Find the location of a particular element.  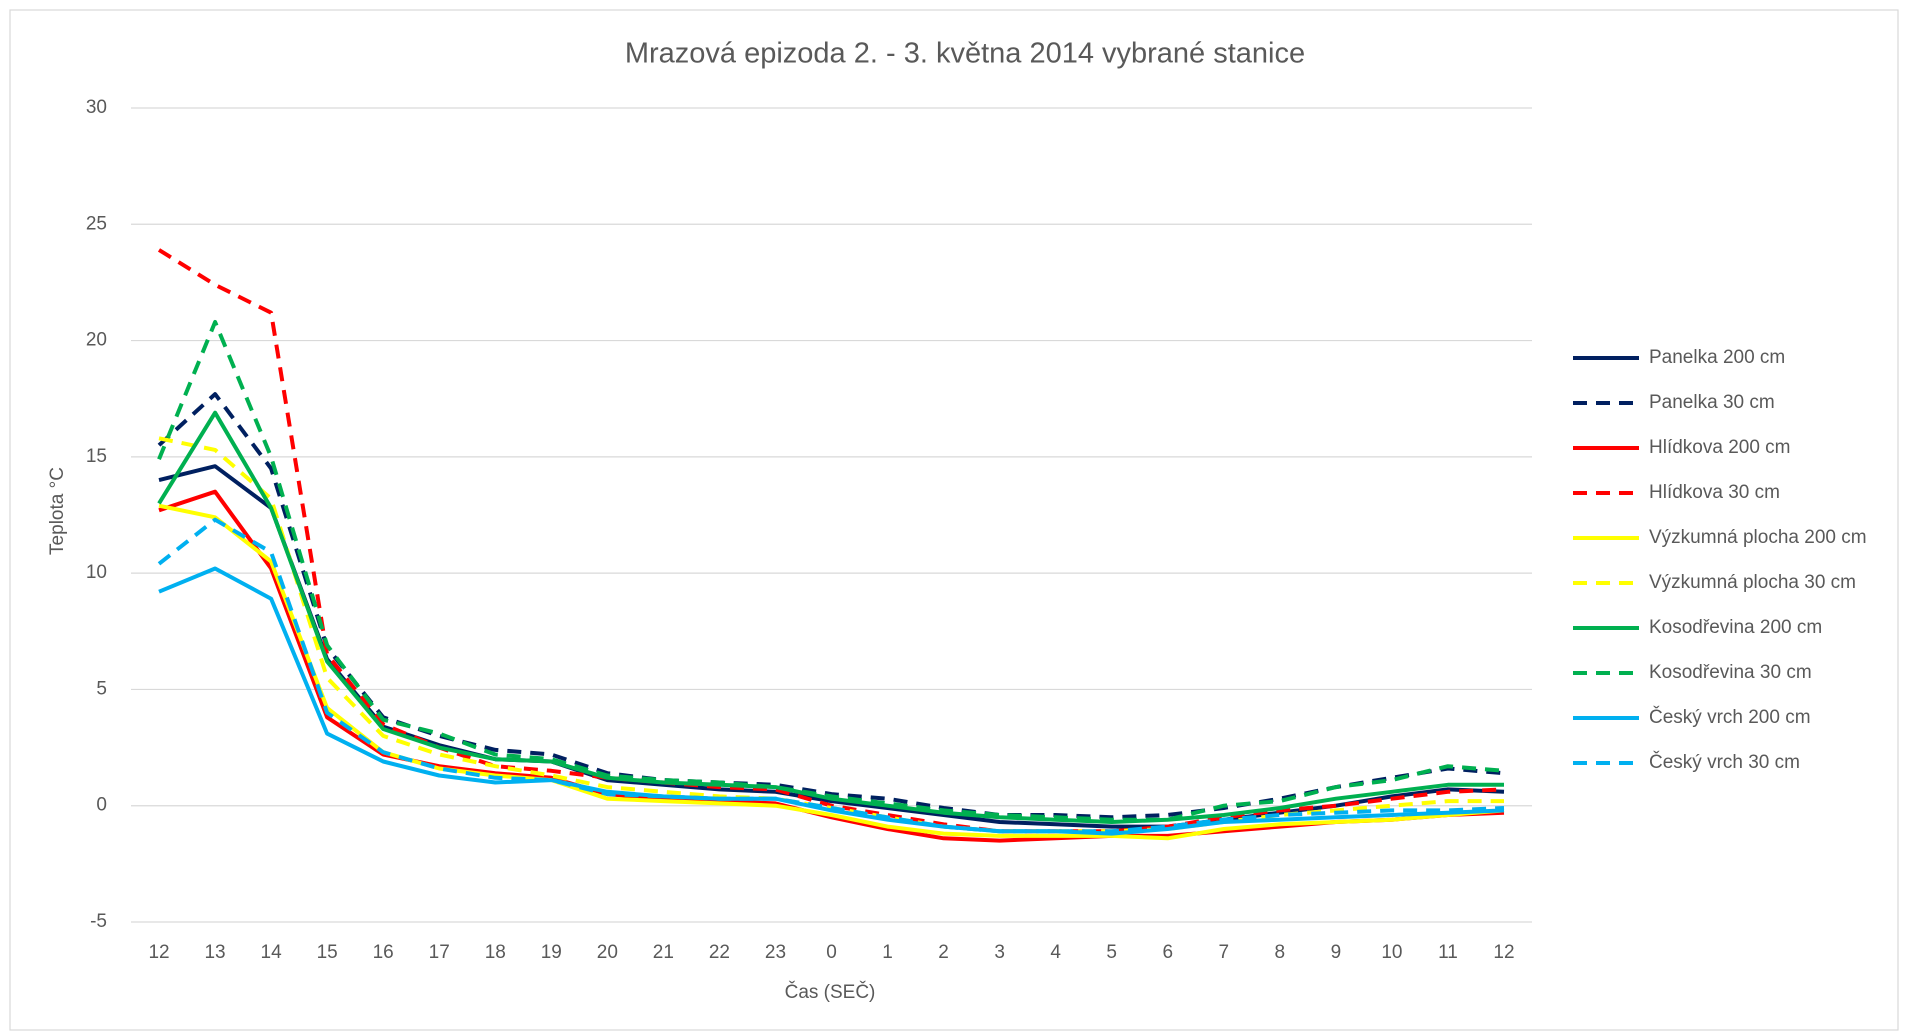

y-tick-label: -5 is located at coordinates (98, 921).